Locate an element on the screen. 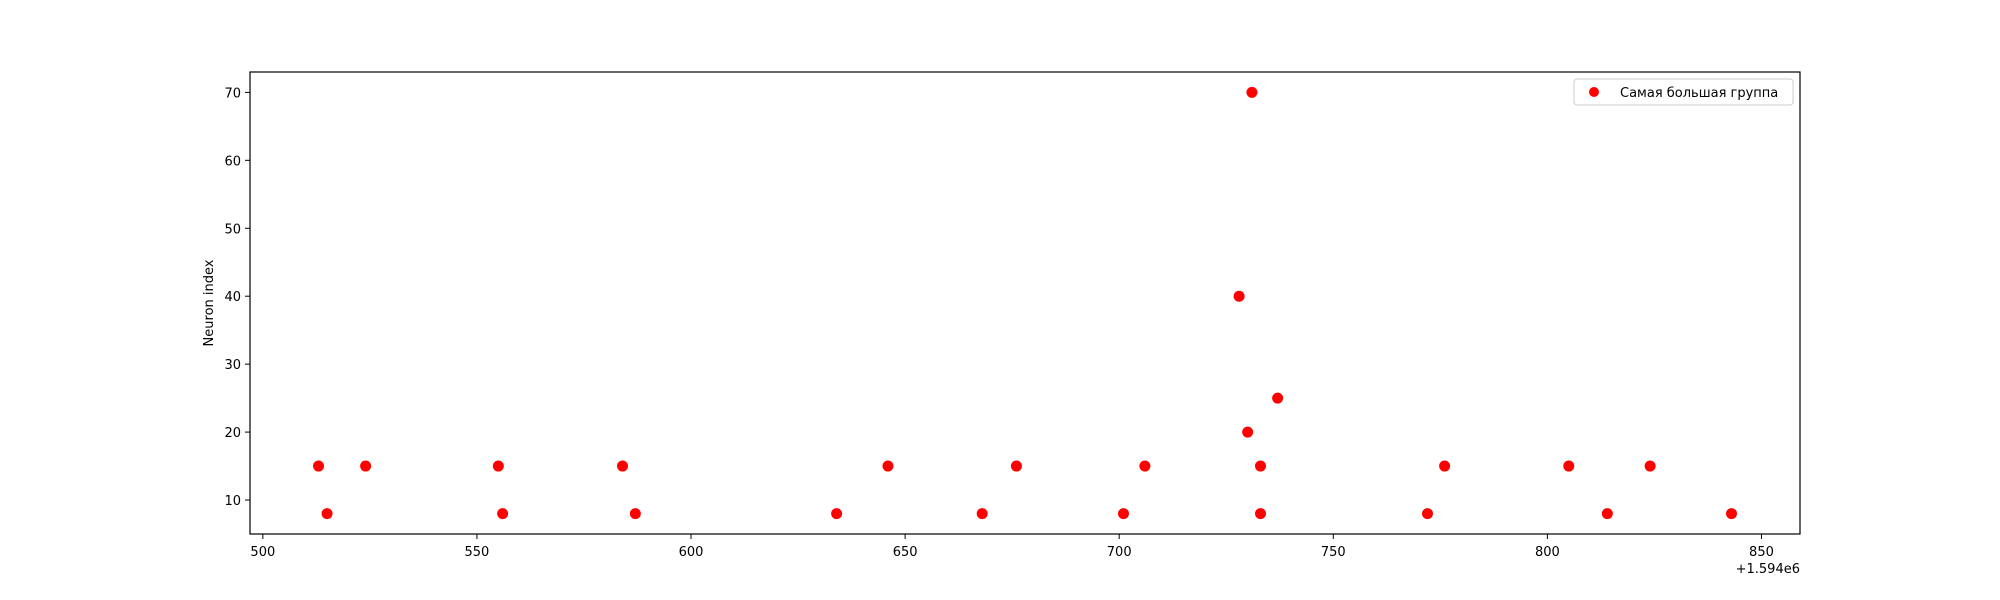 The height and width of the screenshot is (600, 2000). legend: Самая большая группа is located at coordinates (1683, 92).